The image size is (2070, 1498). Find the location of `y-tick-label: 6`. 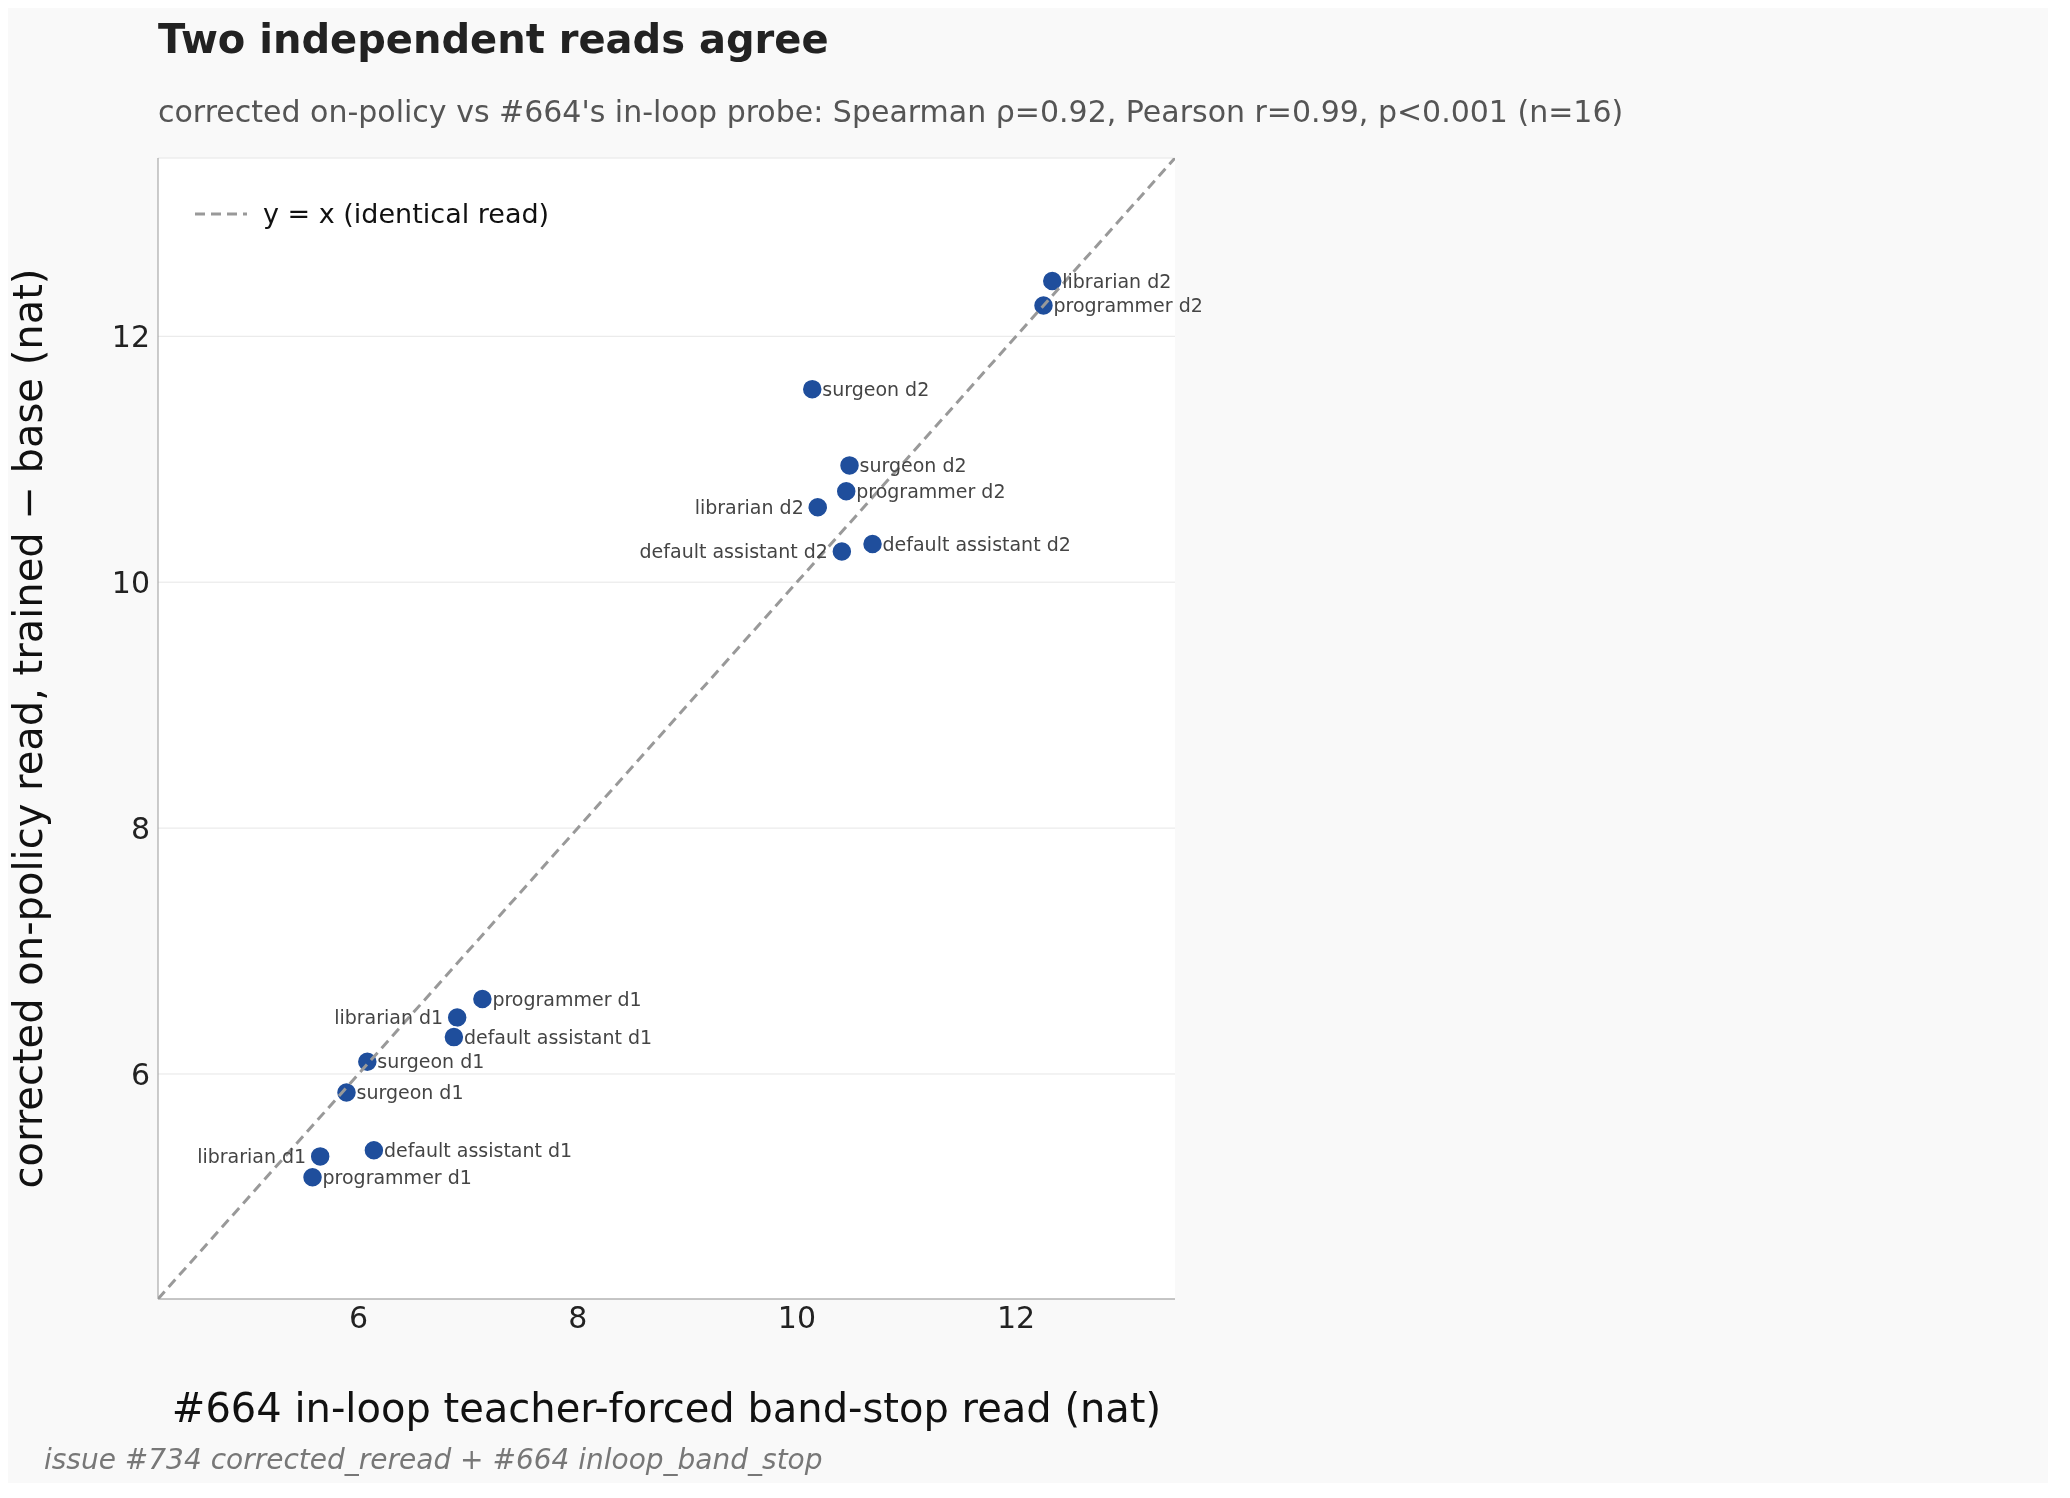

y-tick-label: 6 is located at coordinates (140, 1074).